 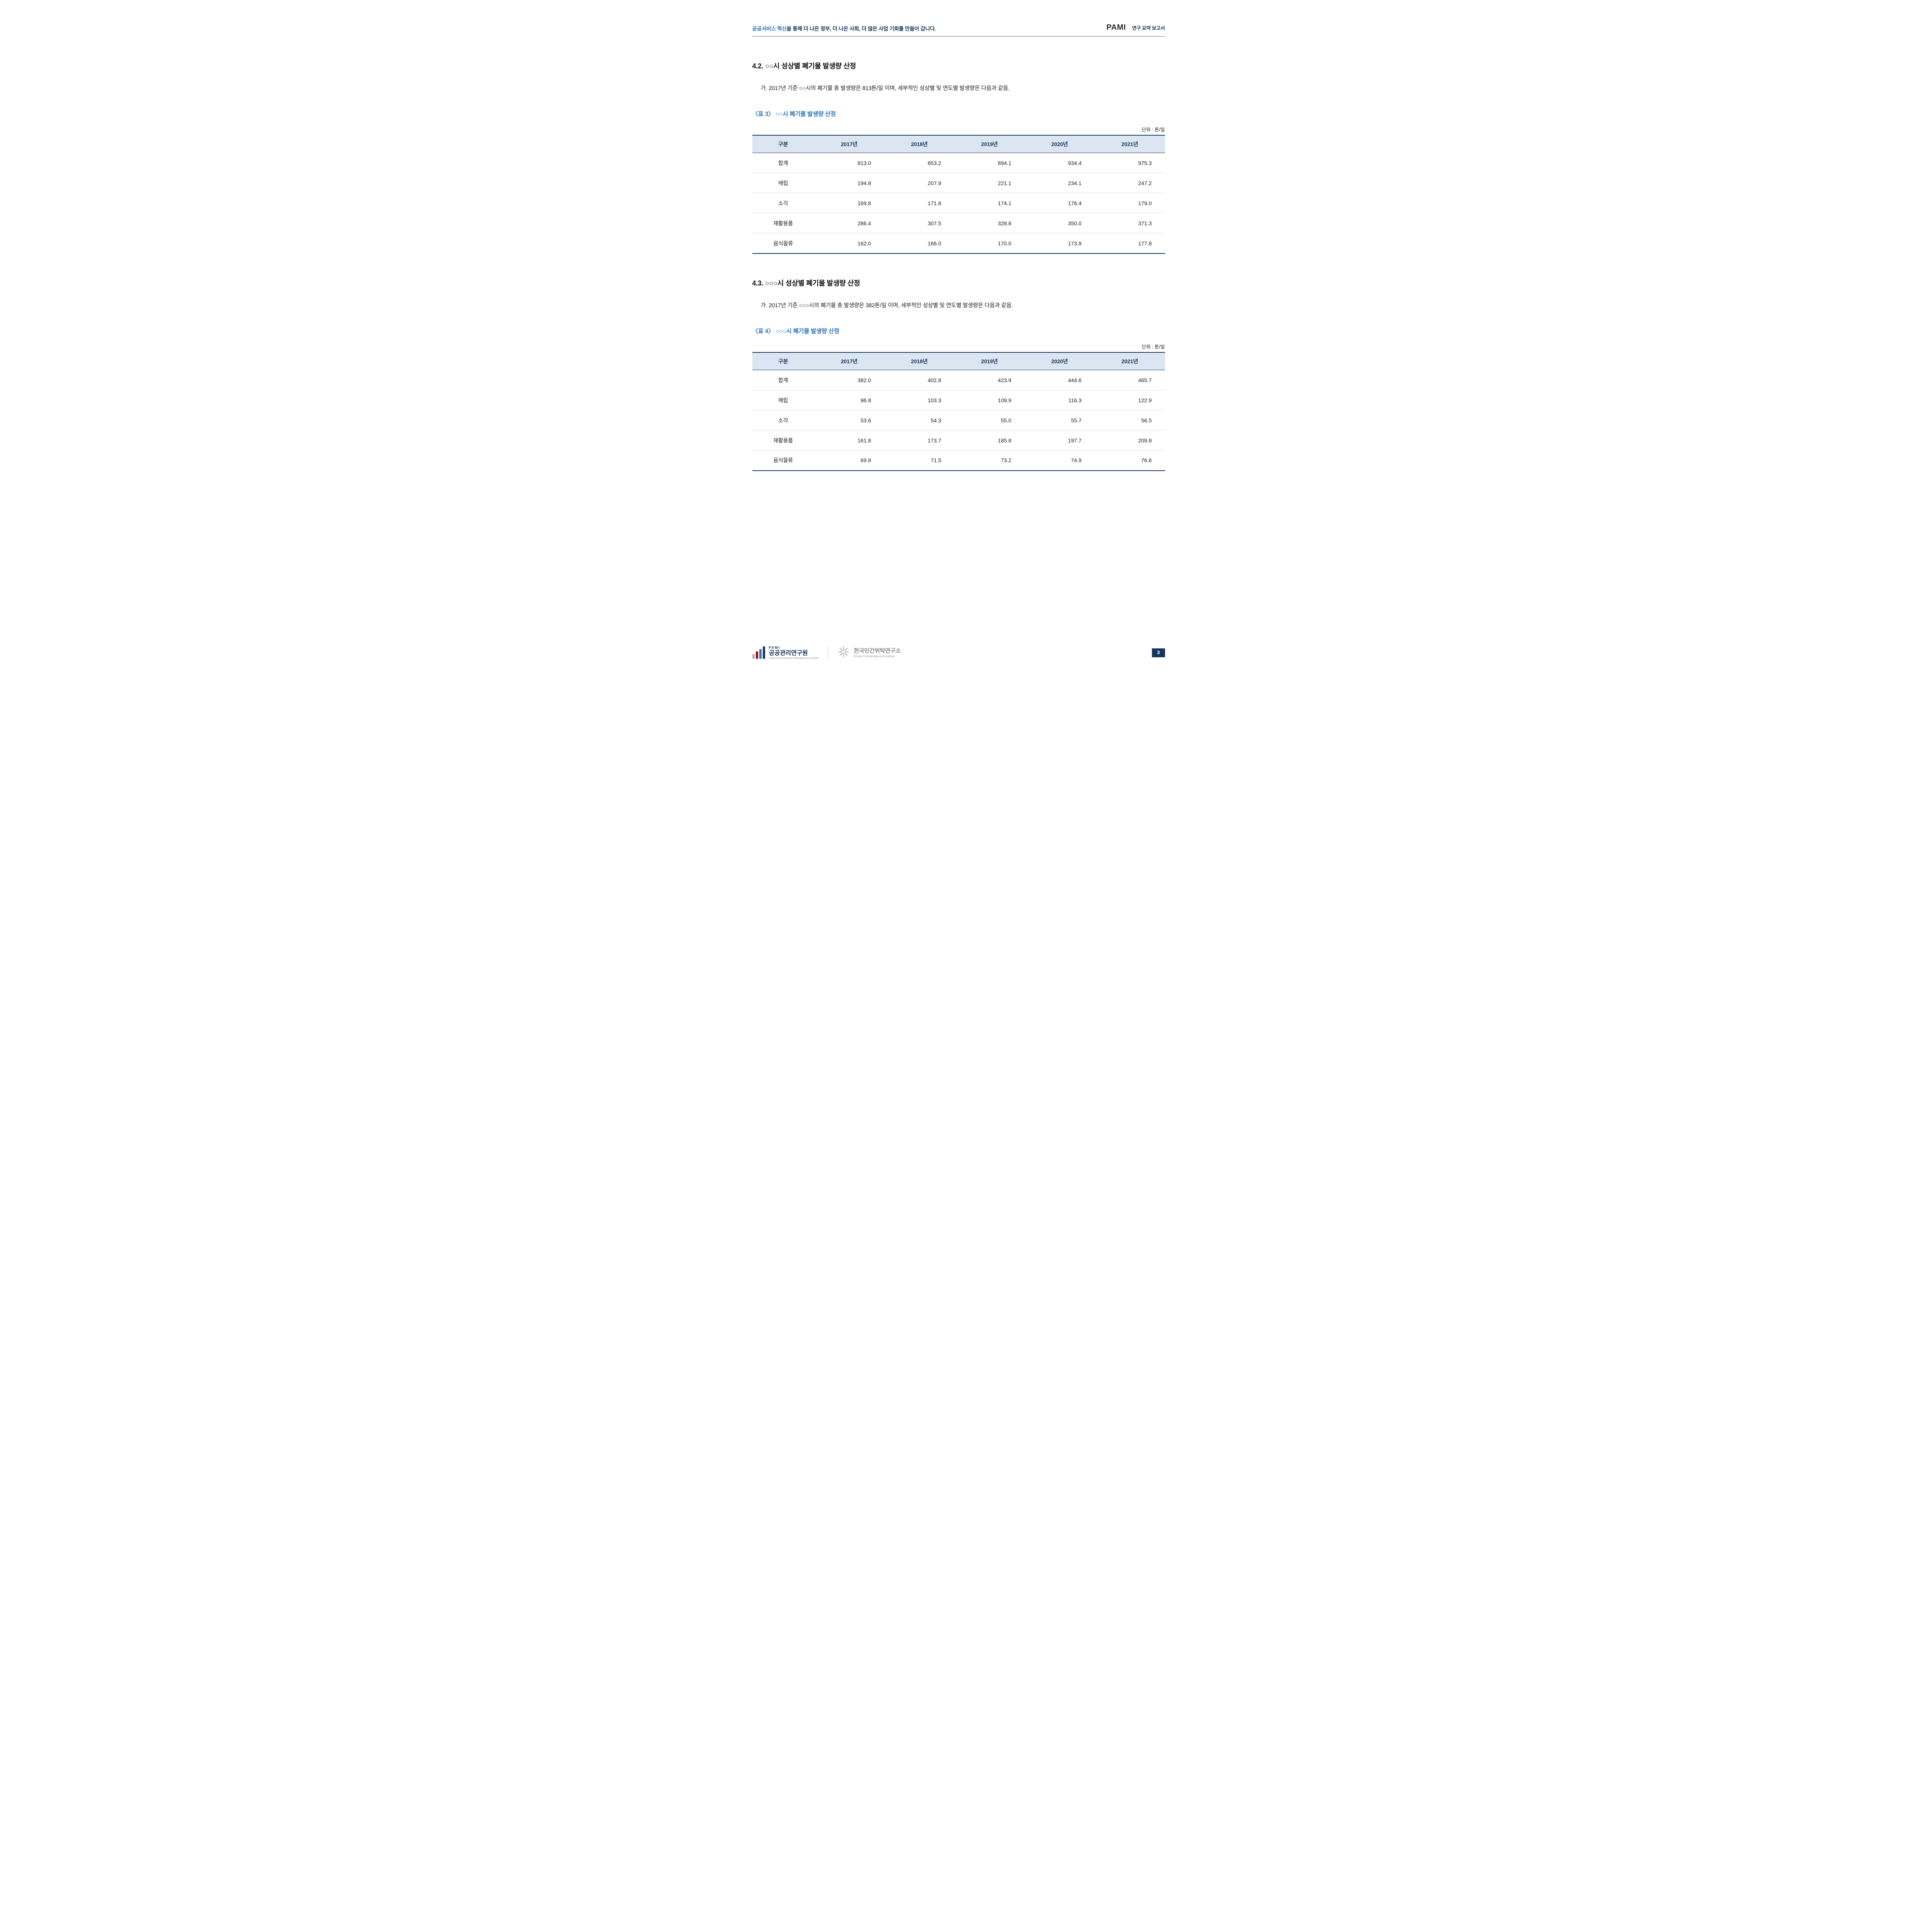 What do you see at coordinates (796, 332) in the screenshot?
I see `table-caption-4: 〈표 4〉 ○○○시 폐기물 발생량 산정` at bounding box center [796, 332].